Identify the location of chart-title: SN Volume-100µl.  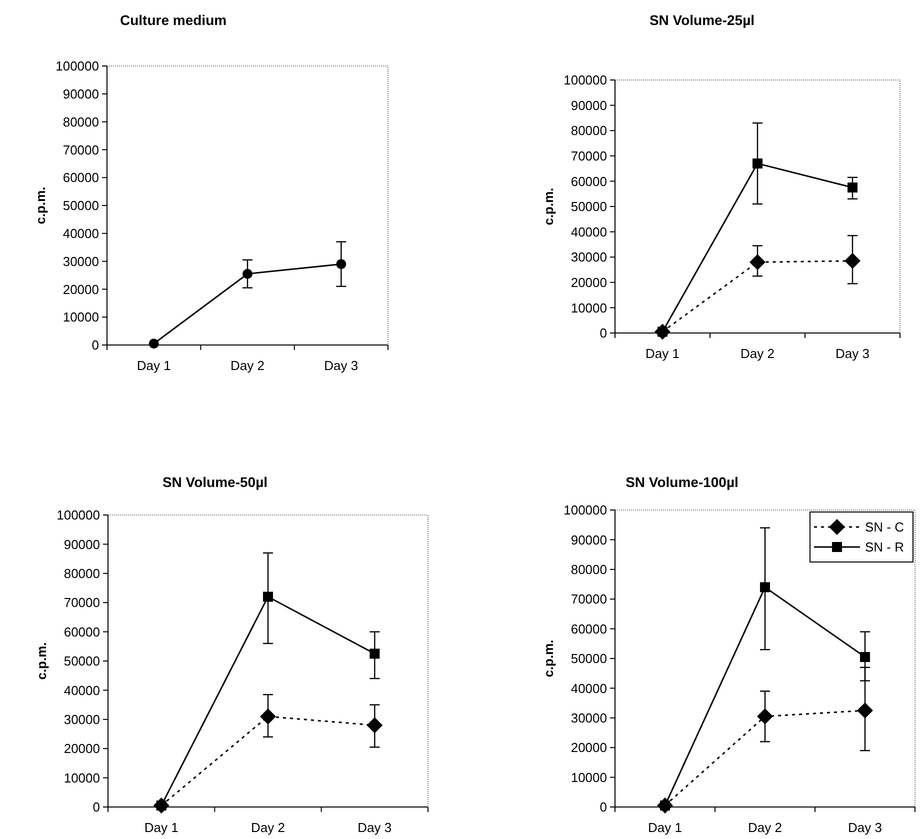
(682, 482).